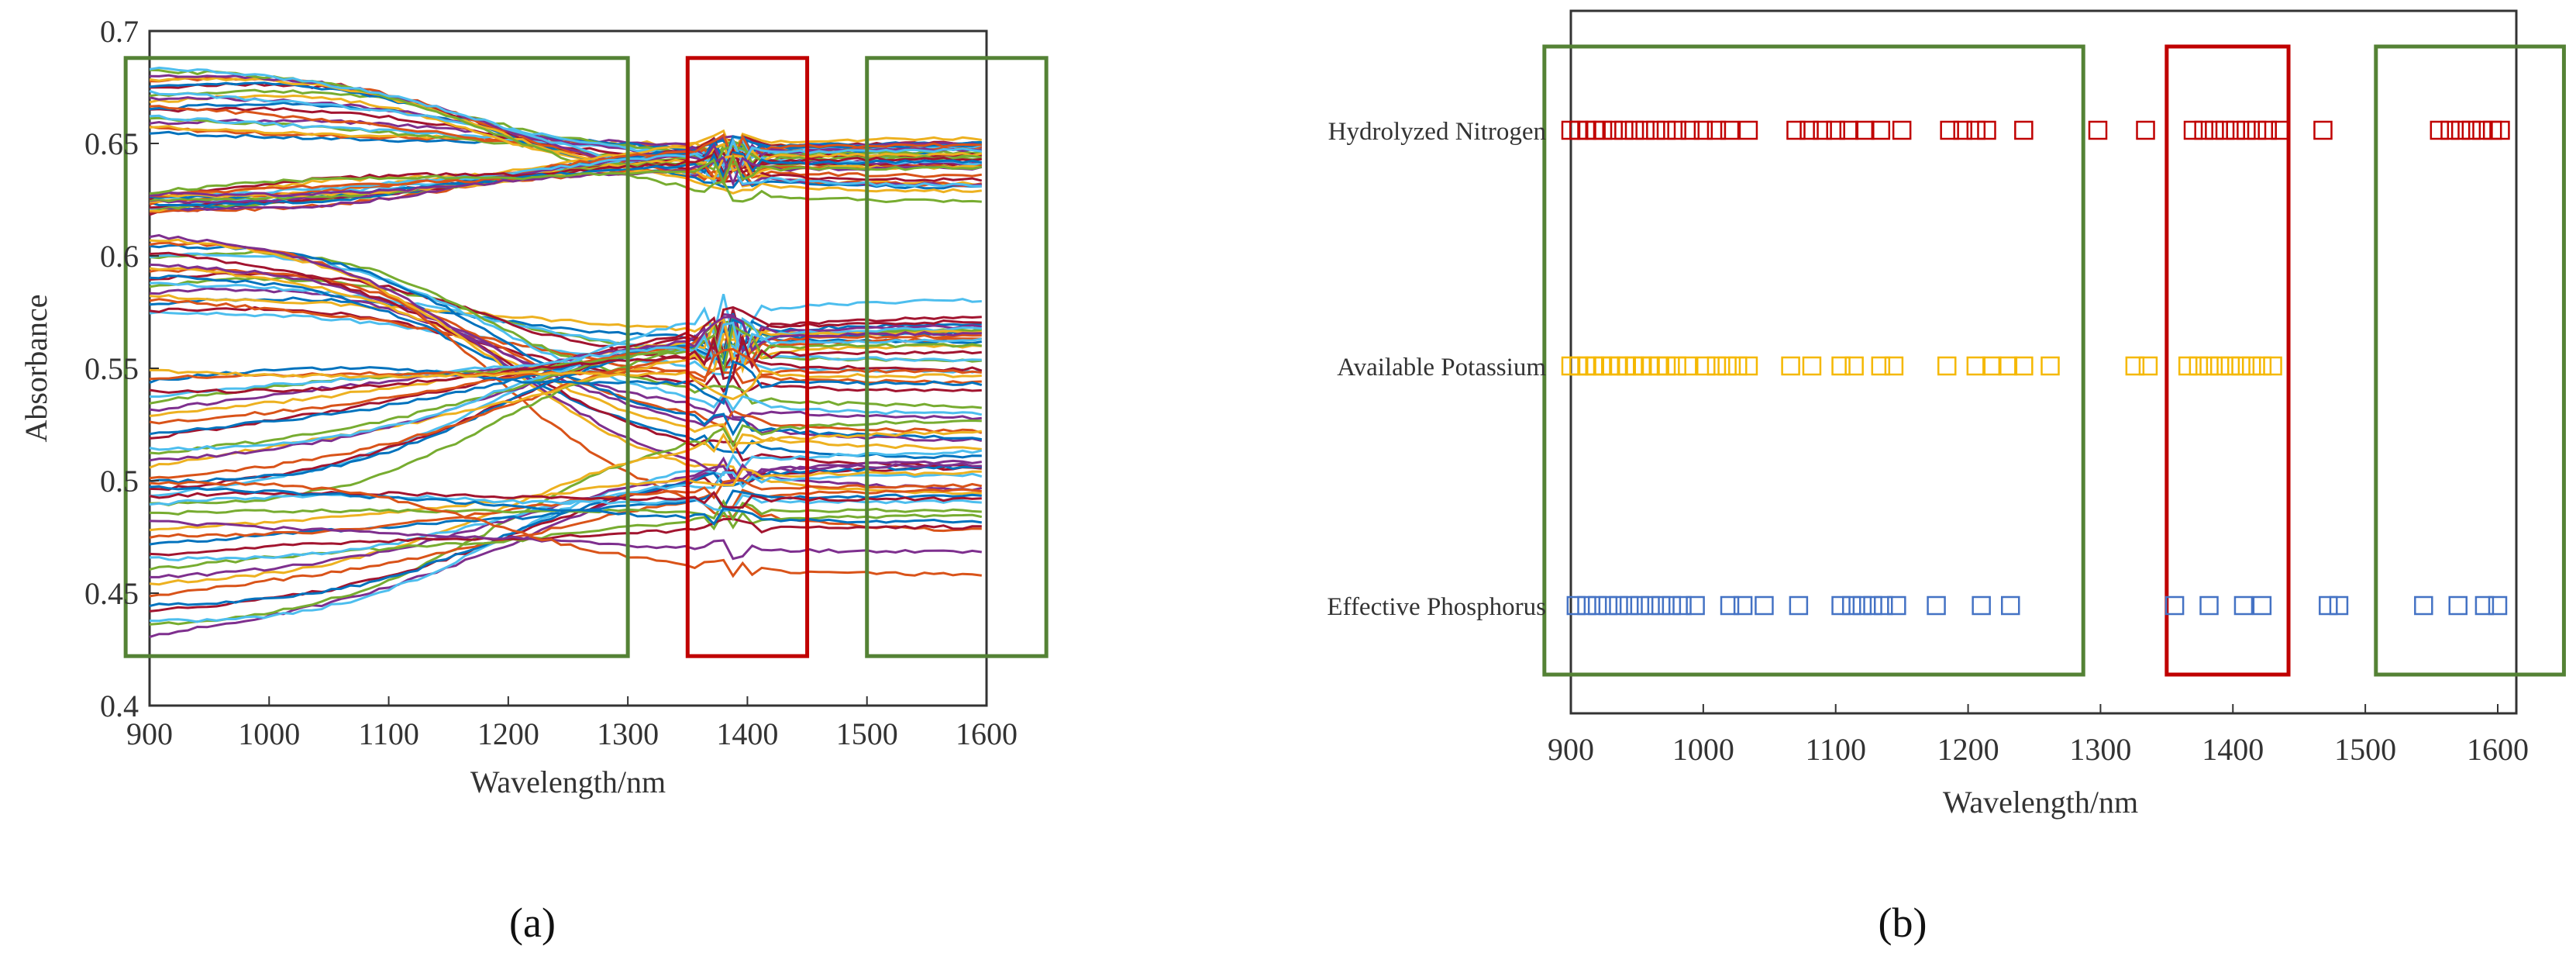  What do you see at coordinates (36, 368) in the screenshot?
I see `panel-a-y-axis-title: Absorbance` at bounding box center [36, 368].